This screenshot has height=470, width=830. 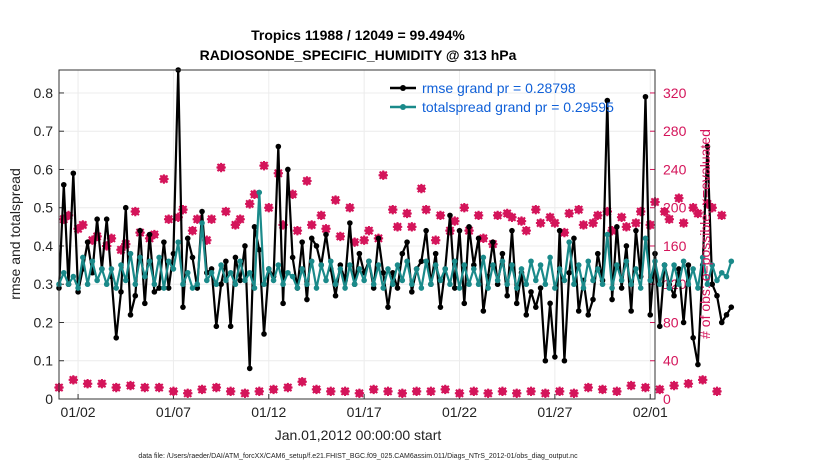 I want to click on y-axis-label: rmse and totalspread, so click(x=15, y=234).